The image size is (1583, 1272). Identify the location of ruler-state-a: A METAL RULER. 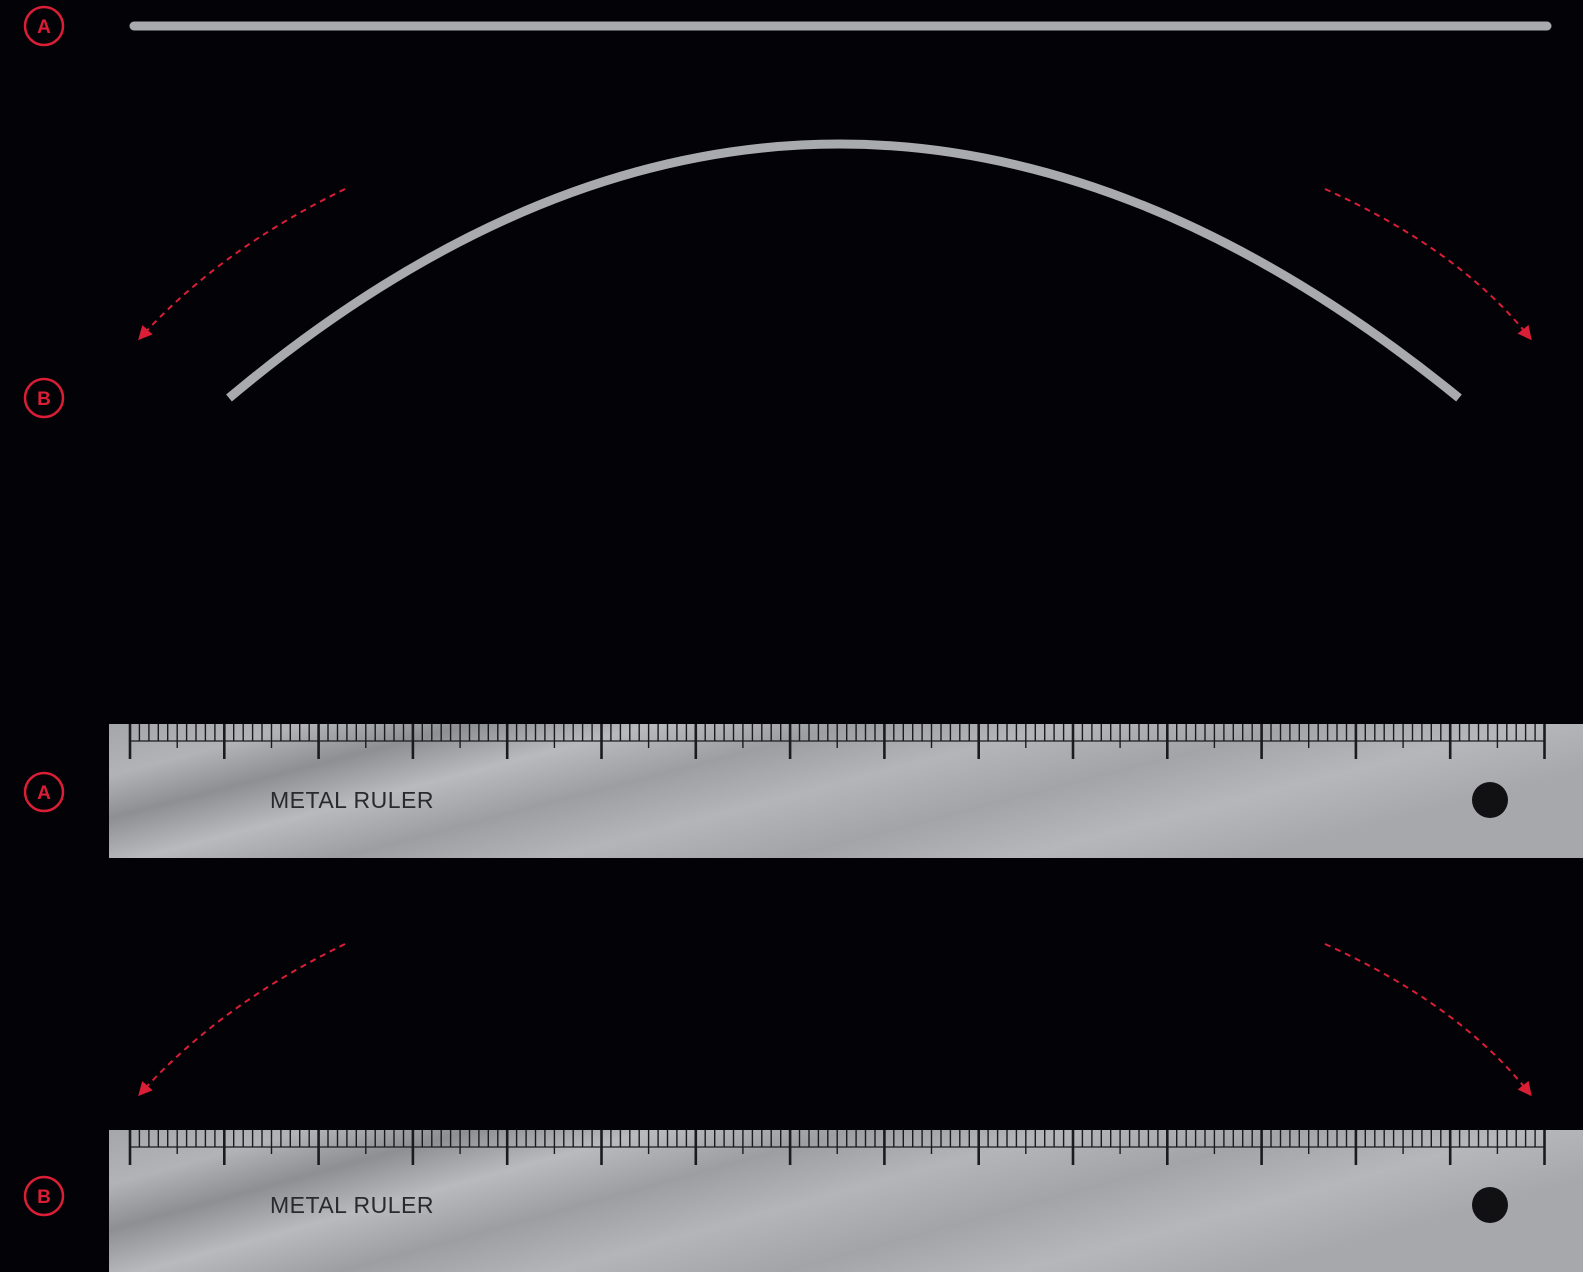
(803, 791).